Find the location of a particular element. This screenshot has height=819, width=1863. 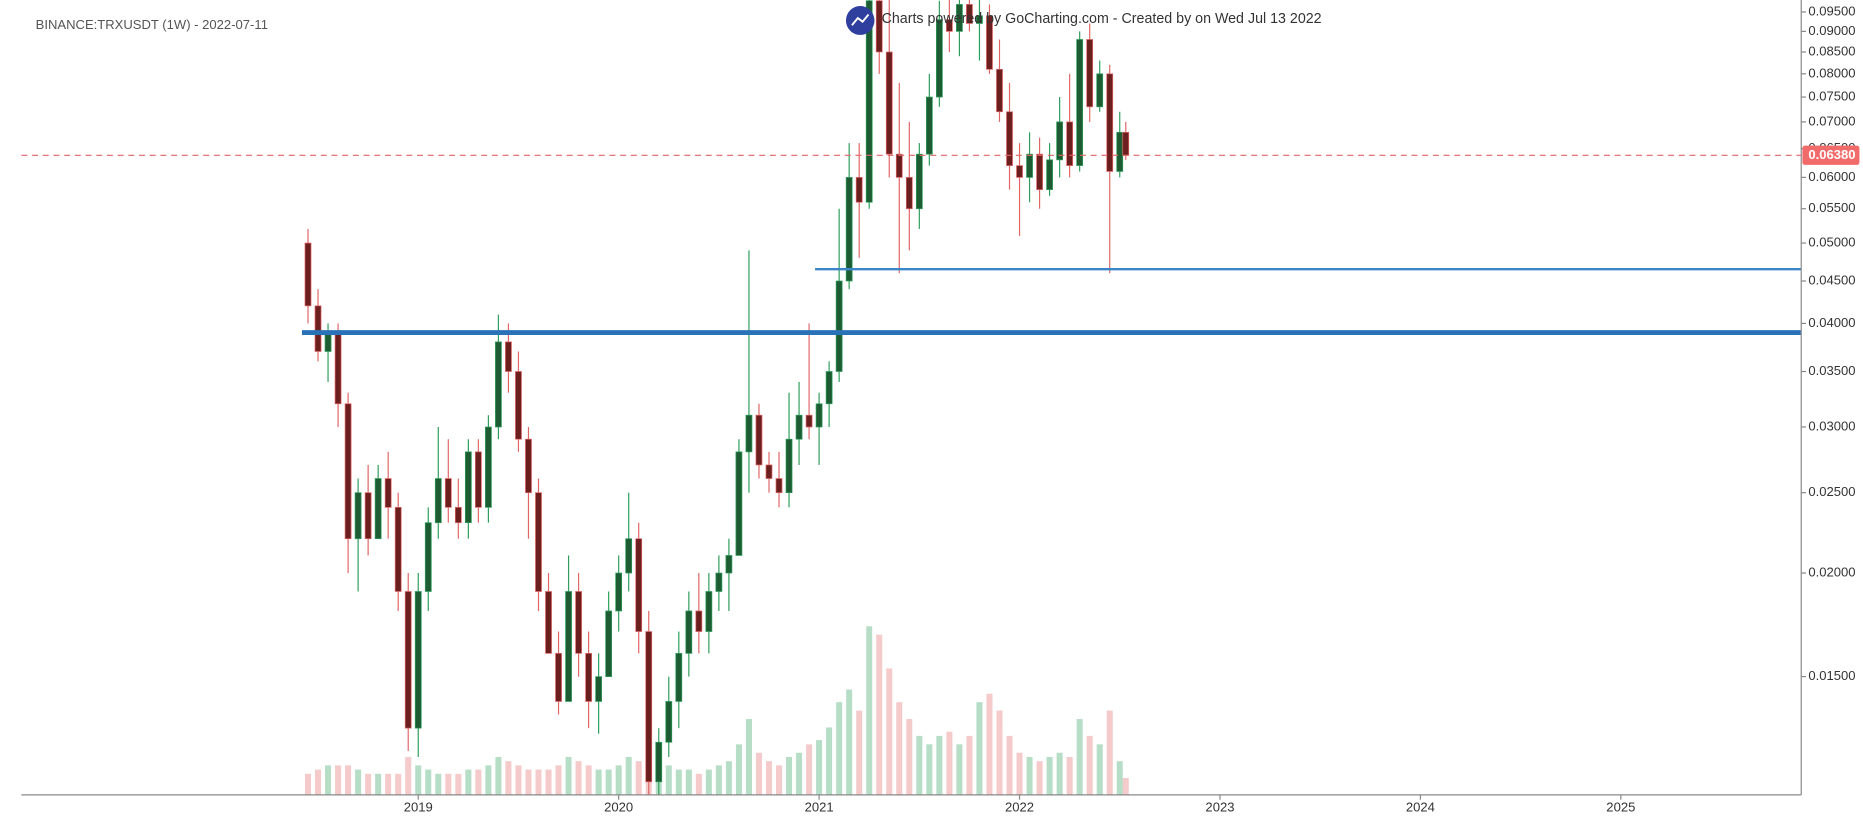

y-tick-label: 0.03500 is located at coordinates (1831, 370).